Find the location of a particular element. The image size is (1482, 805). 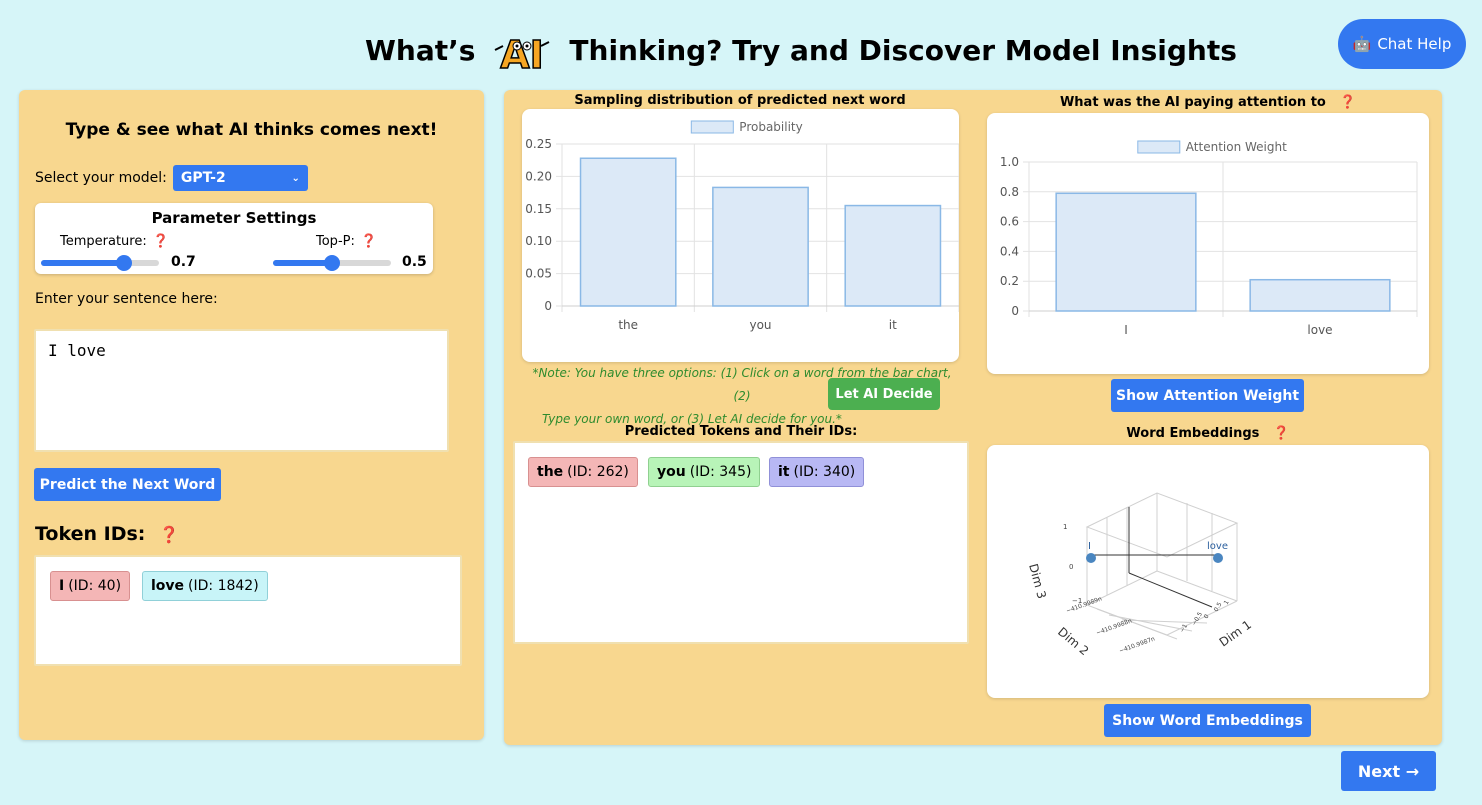

chat-help-button: 🤖 Chat Help is located at coordinates (1402, 44).